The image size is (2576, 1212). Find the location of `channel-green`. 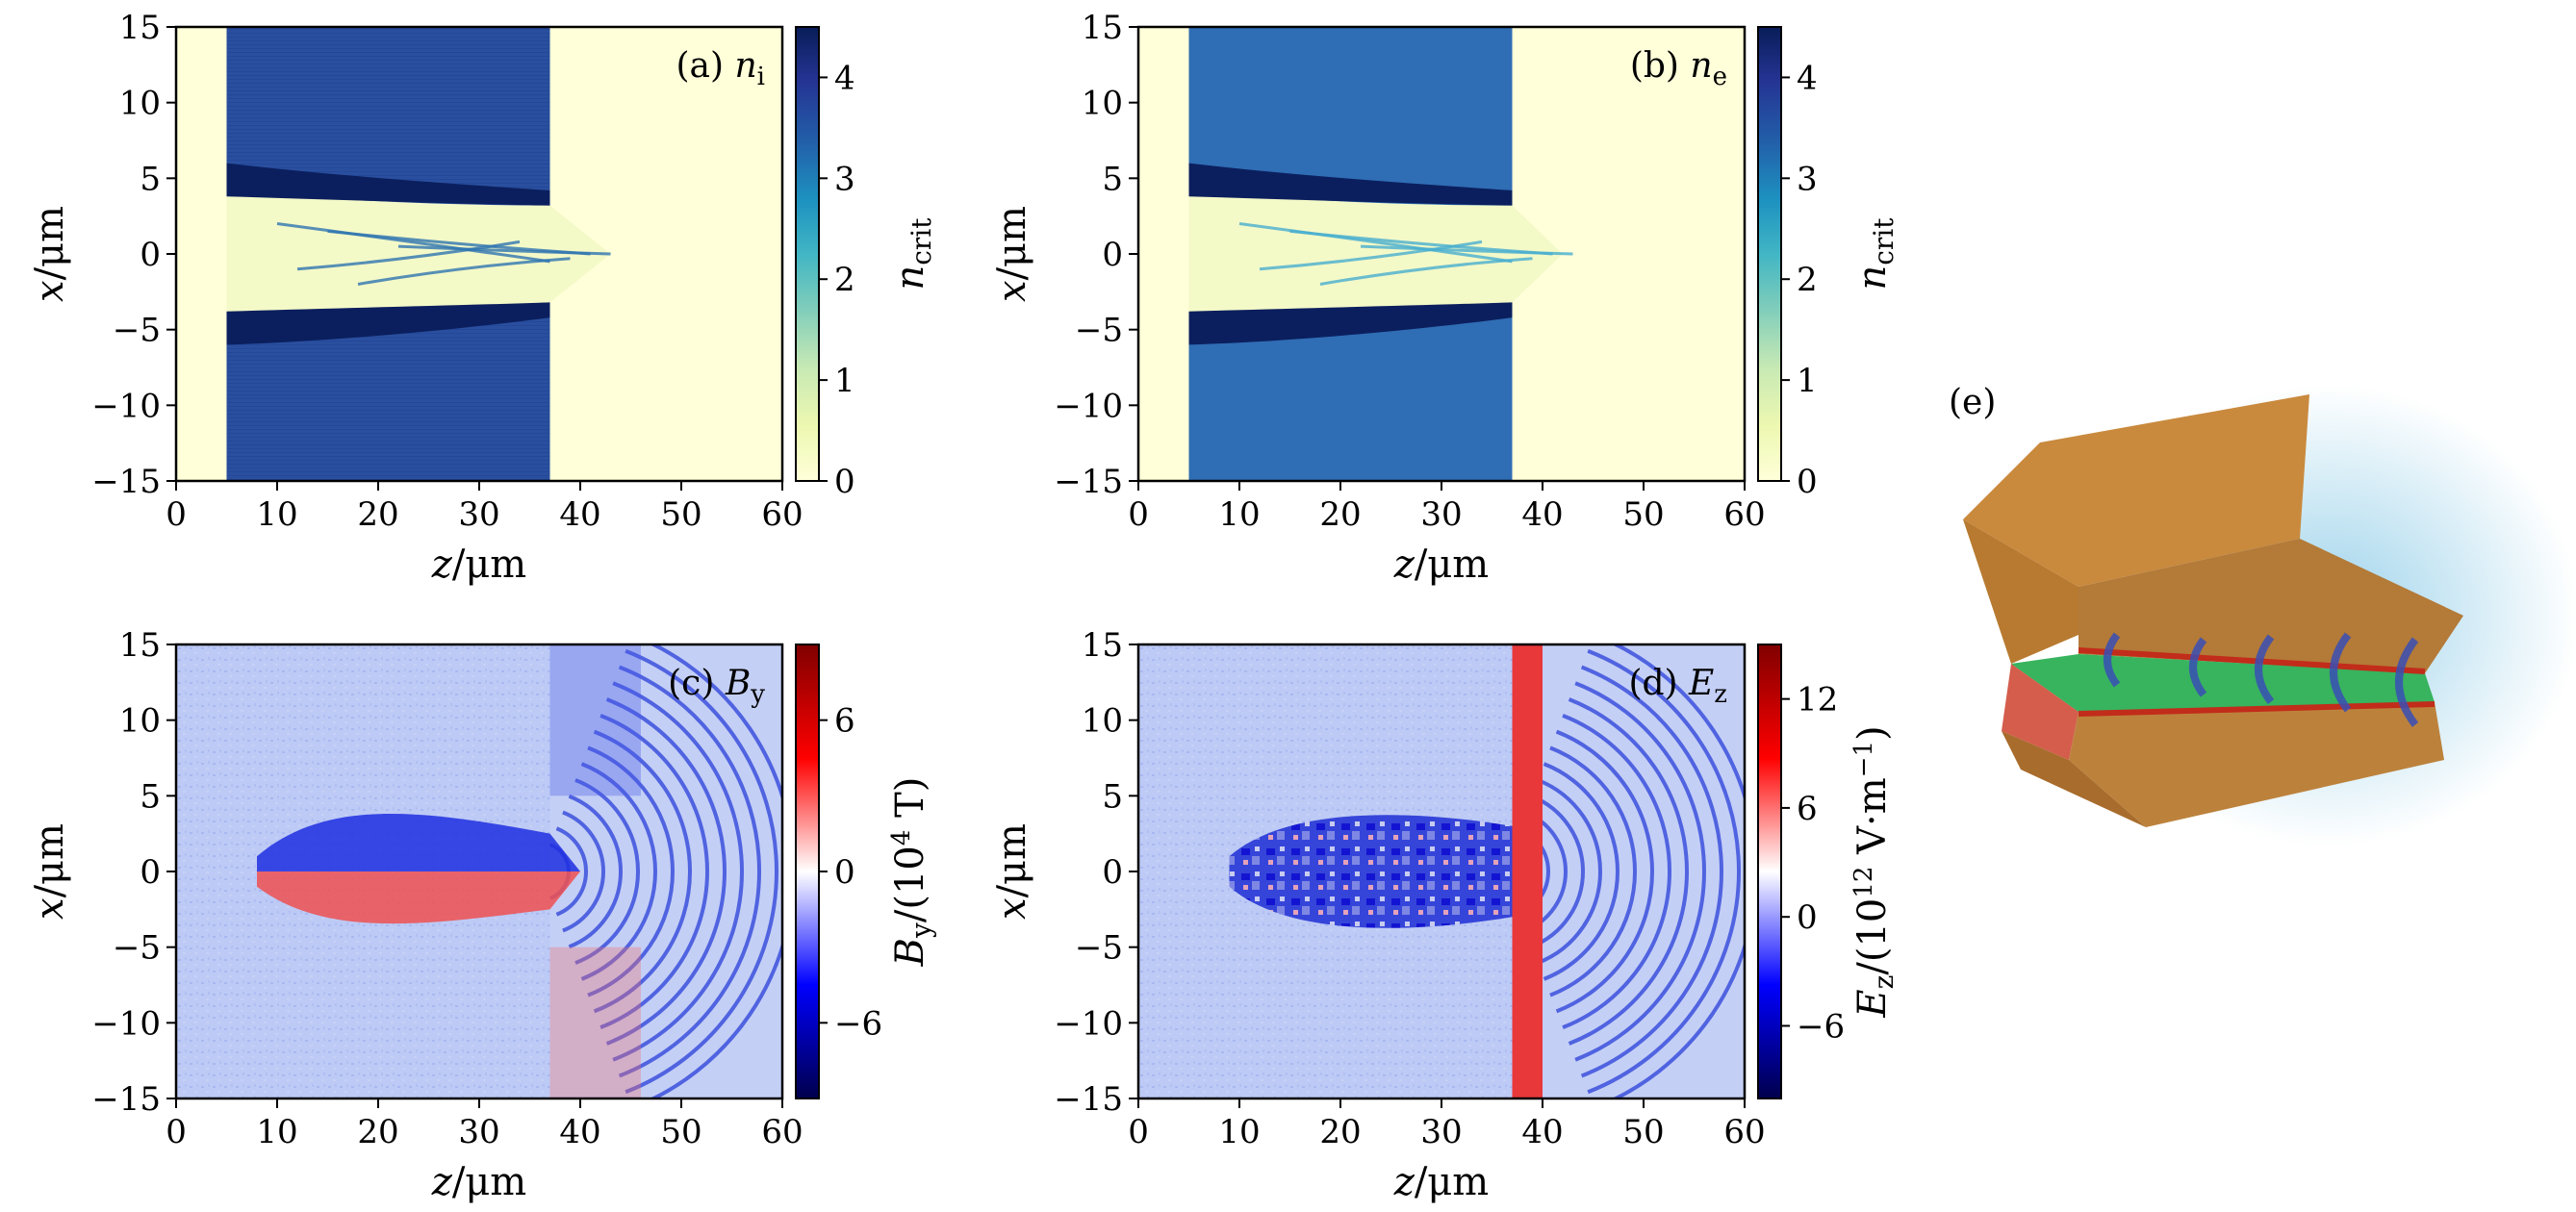

channel-green is located at coordinates (2223, 683).